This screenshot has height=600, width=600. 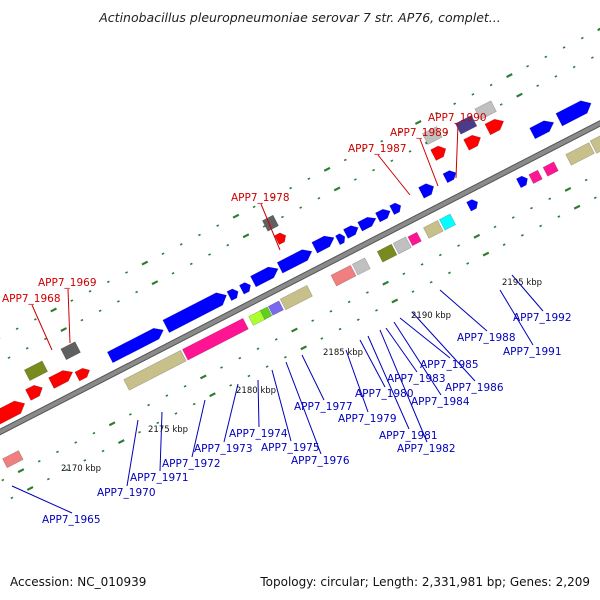 What do you see at coordinates (440, 402) in the screenshot?
I see `gene-label: APP7_1984` at bounding box center [440, 402].